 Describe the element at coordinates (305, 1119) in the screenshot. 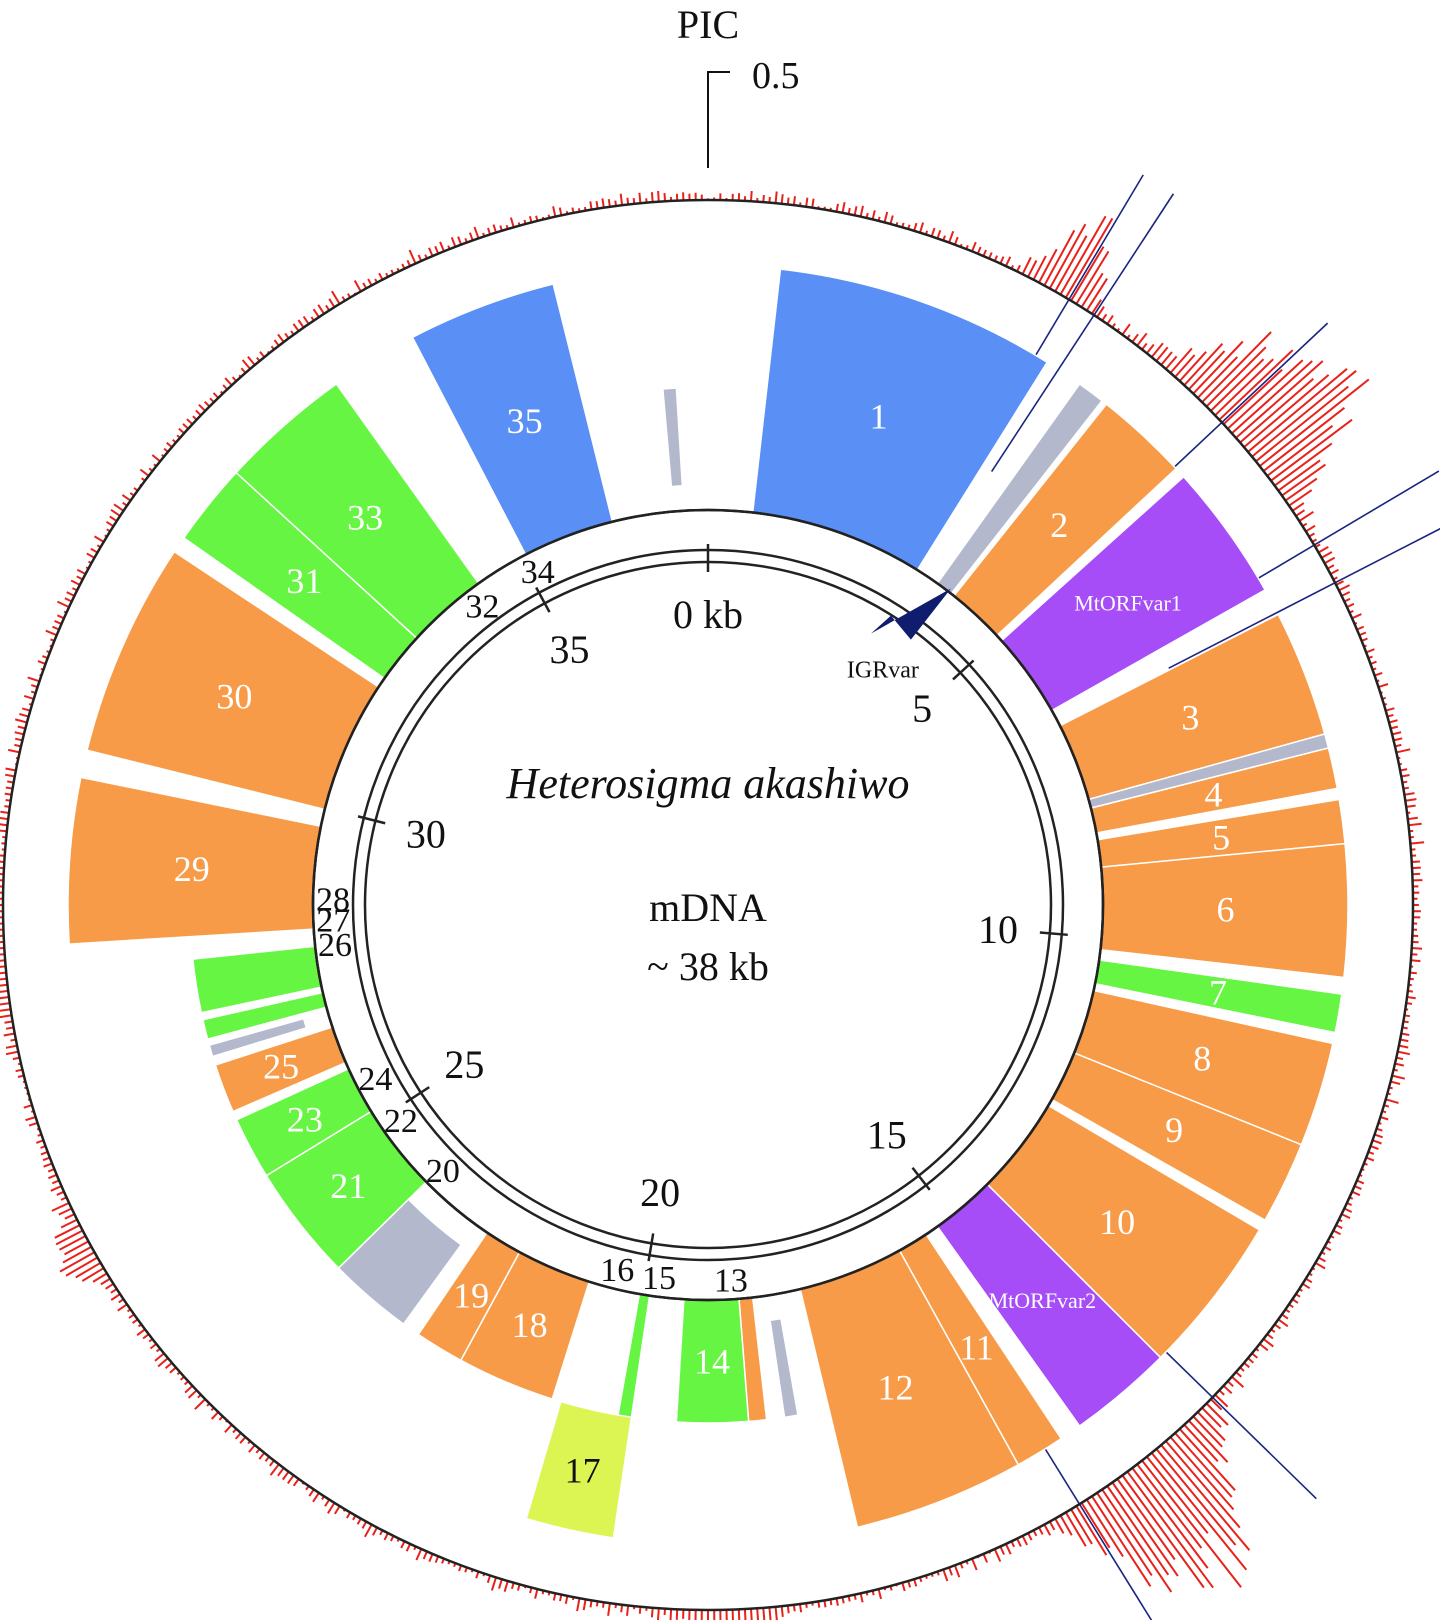

I see `gene-label: 23` at that location.